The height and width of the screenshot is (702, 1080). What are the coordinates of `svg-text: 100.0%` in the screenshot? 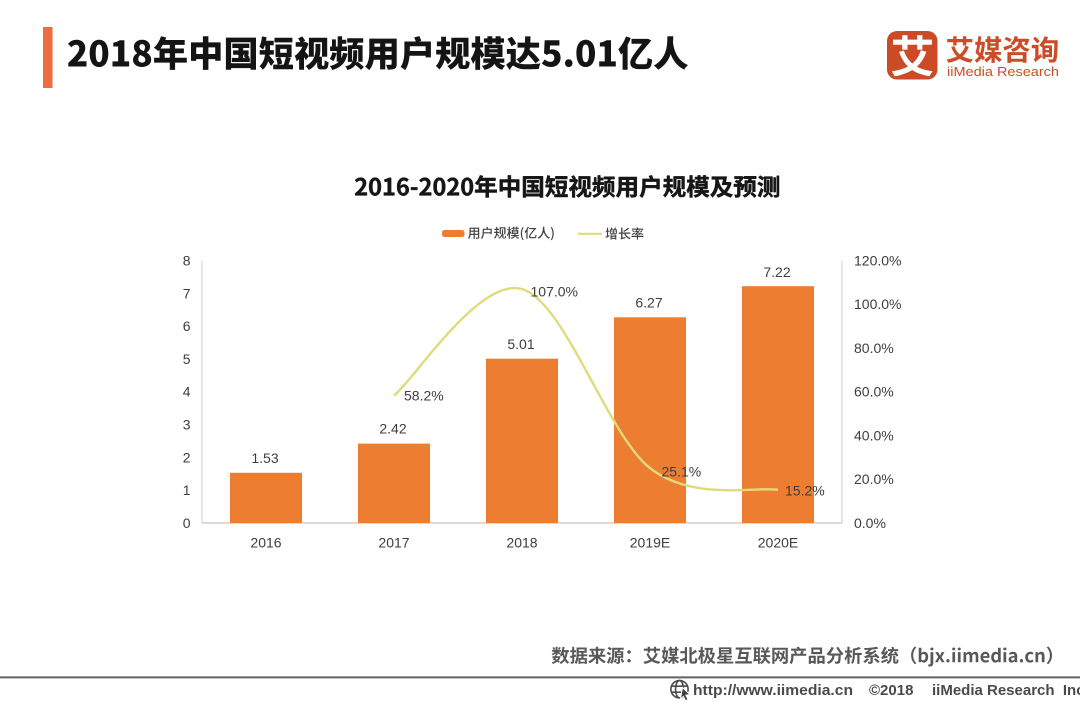 It's located at (877, 304).